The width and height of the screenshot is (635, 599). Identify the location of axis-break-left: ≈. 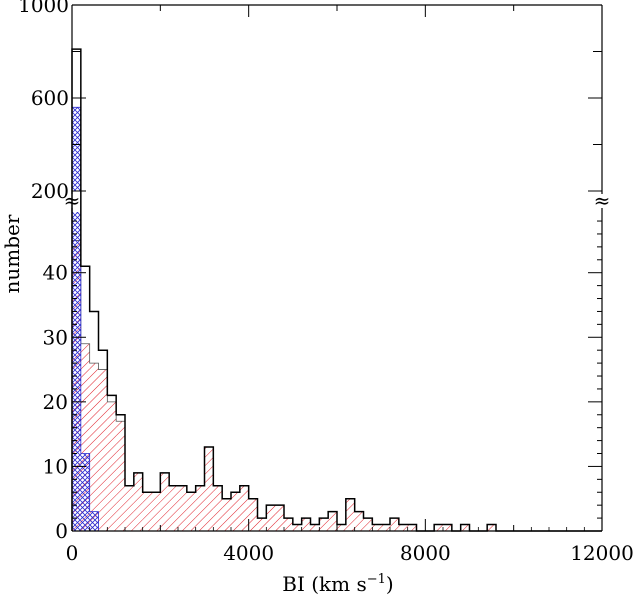
(72, 201).